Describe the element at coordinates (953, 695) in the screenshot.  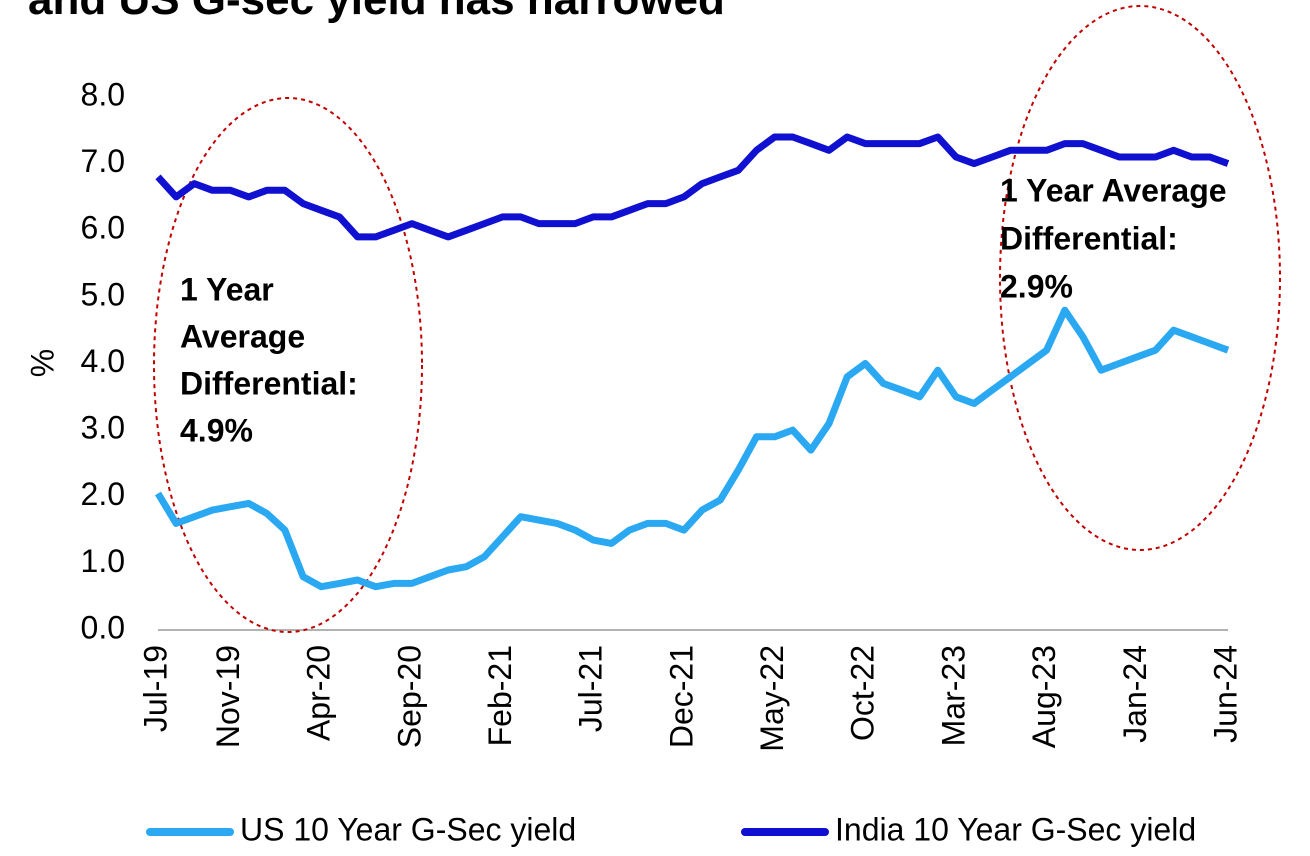
I see `x-tick-label: Mar-23` at that location.